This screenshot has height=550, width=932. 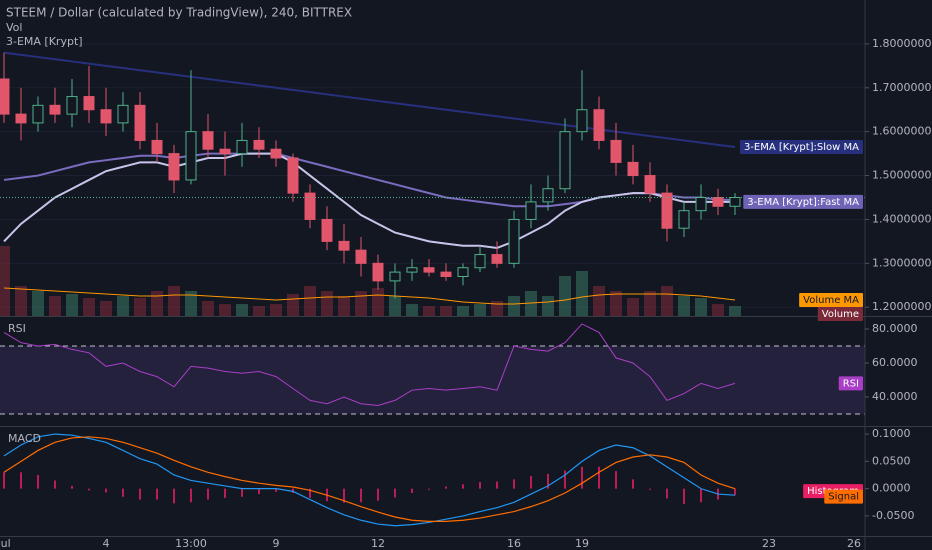 What do you see at coordinates (432, 380) in the screenshot?
I see `rsi-band` at bounding box center [432, 380].